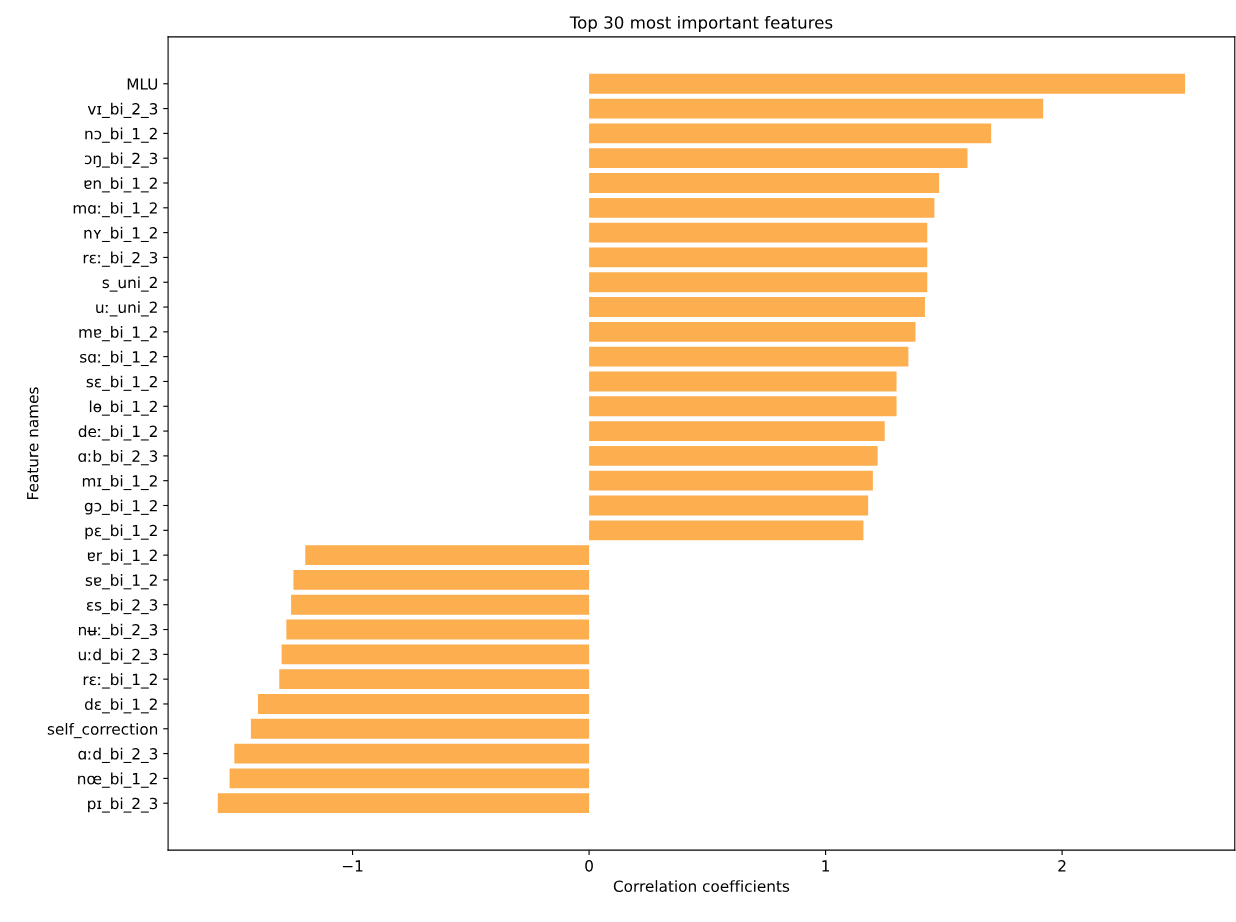 Image resolution: width=1236 pixels, height=922 pixels. What do you see at coordinates (121, 582) in the screenshot?
I see `y-tick-label: sɐ_bi_1_2` at bounding box center [121, 582].